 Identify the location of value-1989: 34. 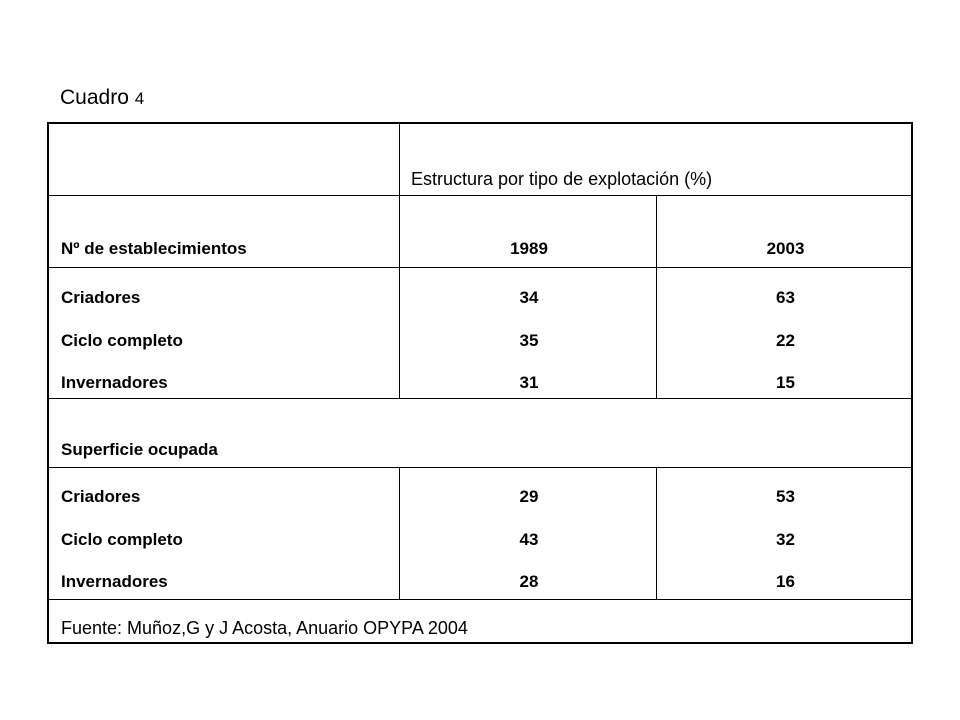
(529, 297).